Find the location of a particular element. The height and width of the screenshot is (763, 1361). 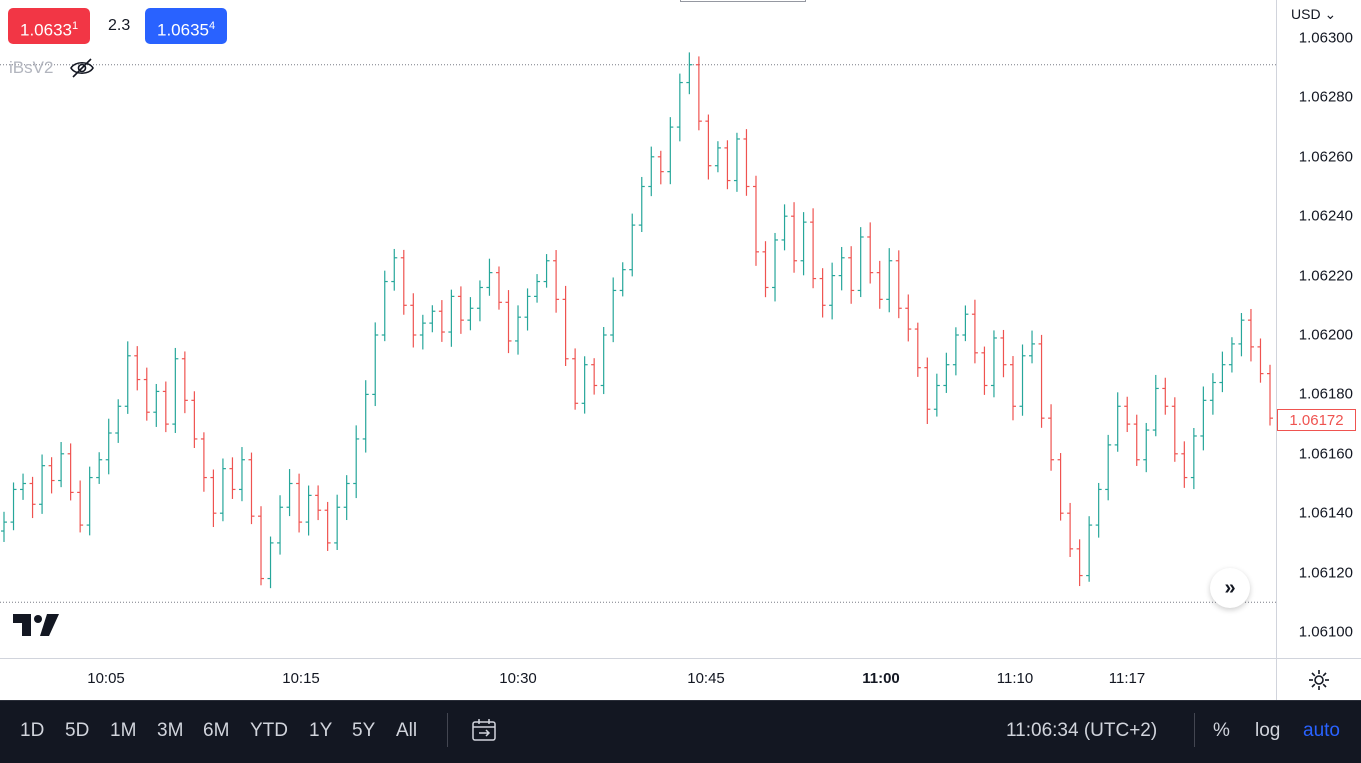

currency-label: USD is located at coordinates (1306, 14).